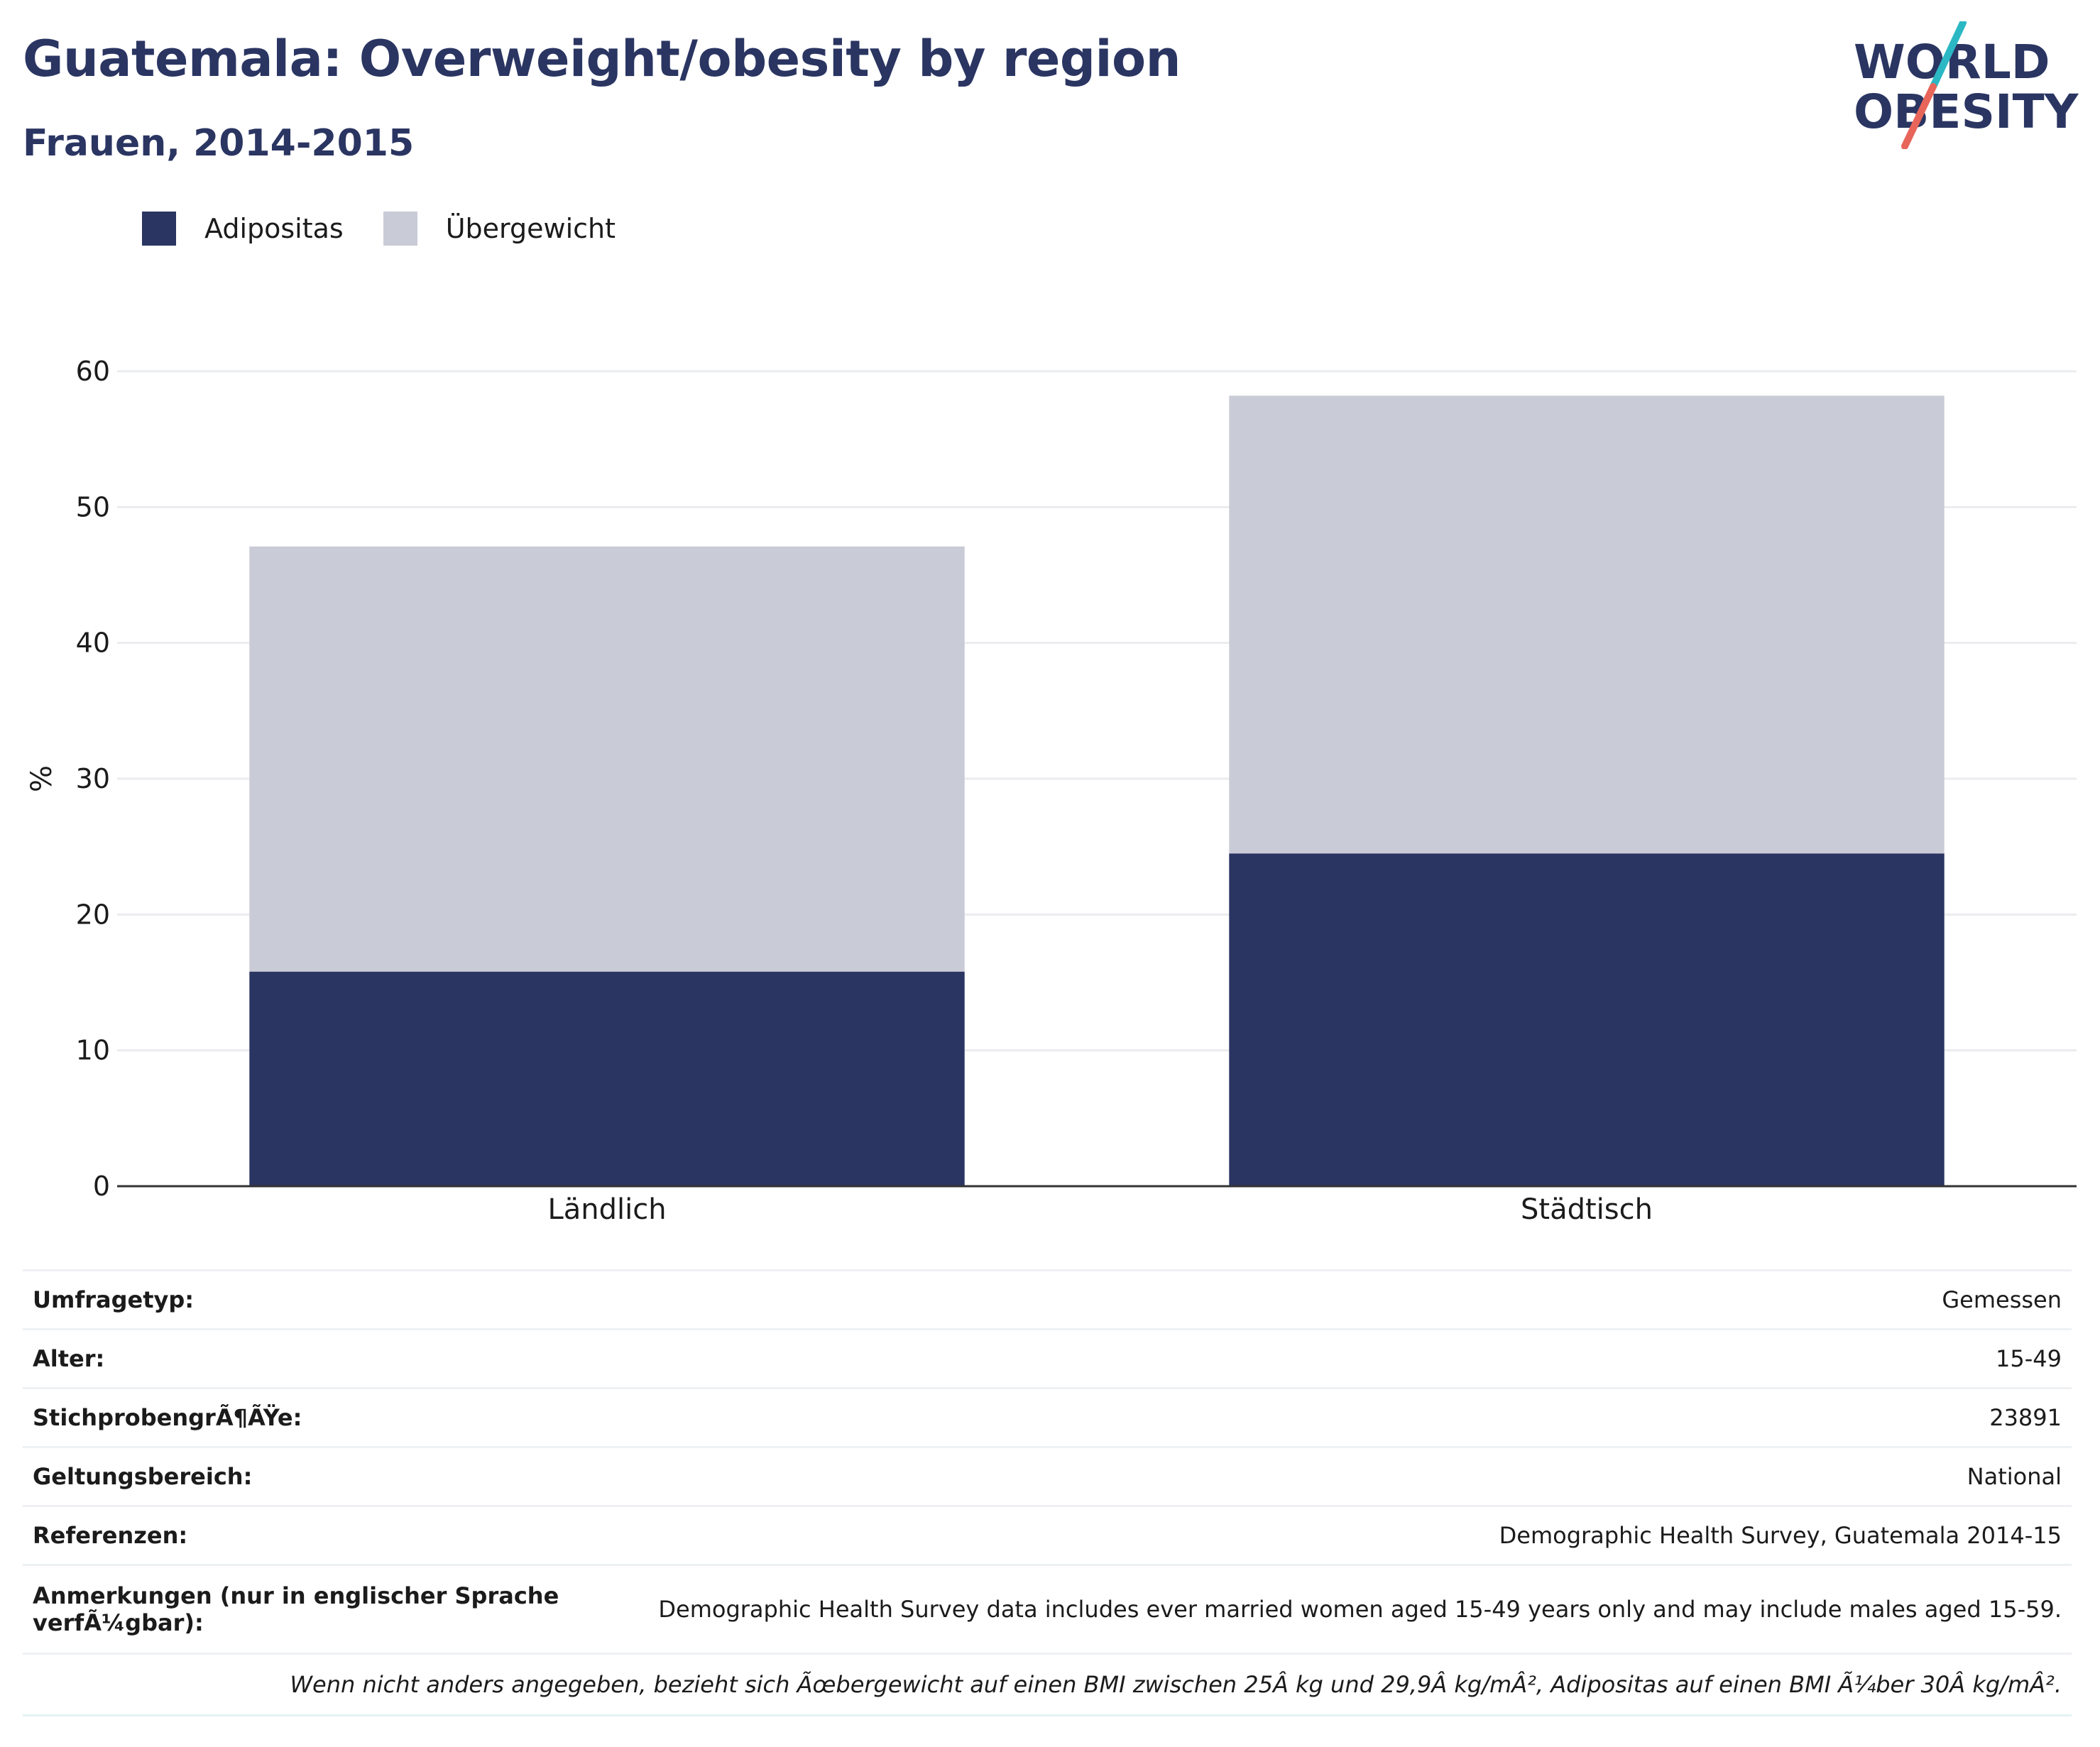 This screenshot has height=1747, width=2100. I want to click on legend-item-obesity: Adipositas, so click(243, 229).